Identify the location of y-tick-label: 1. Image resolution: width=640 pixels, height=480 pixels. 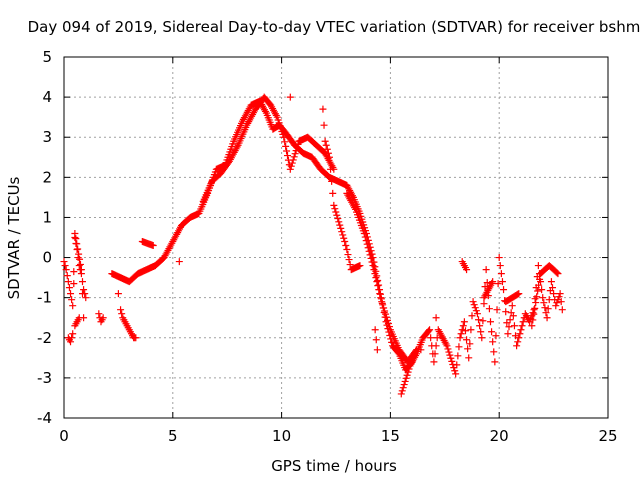
(47, 217).